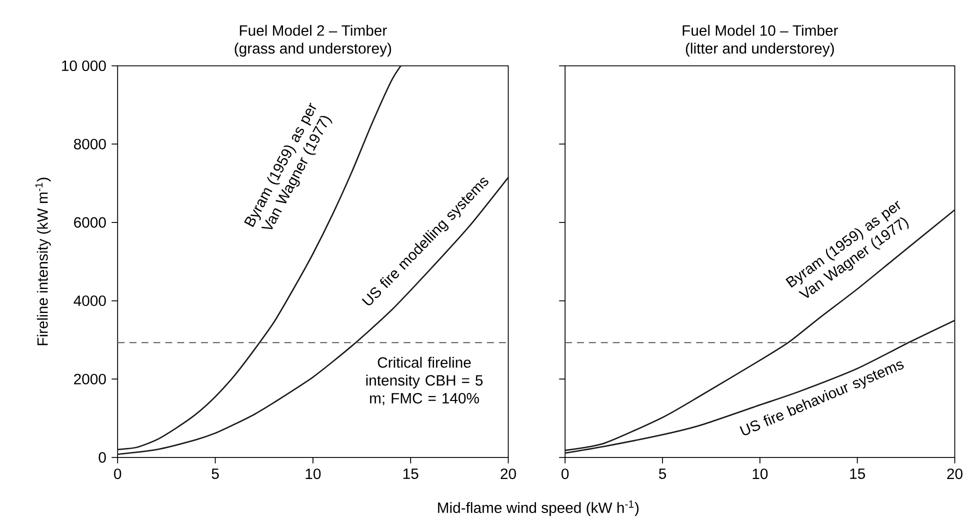  What do you see at coordinates (538, 508) in the screenshot?
I see `x-axis-title: Mid-flame wind speed (kW h$^{-1}$)` at bounding box center [538, 508].